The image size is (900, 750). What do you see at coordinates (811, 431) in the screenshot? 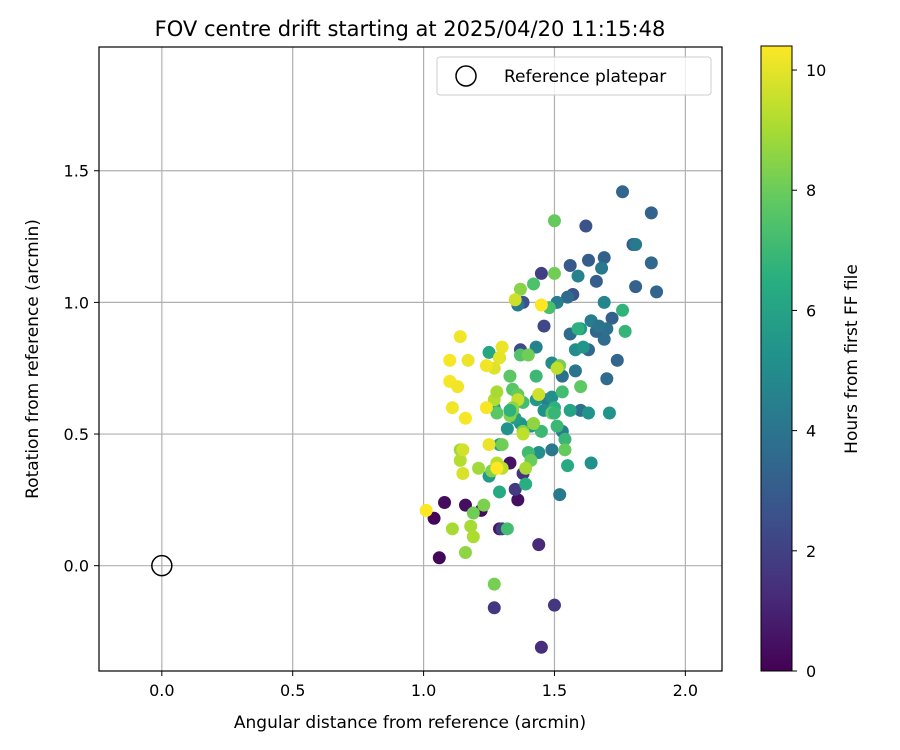
I see `colorbar-tick-label: 4` at bounding box center [811, 431].